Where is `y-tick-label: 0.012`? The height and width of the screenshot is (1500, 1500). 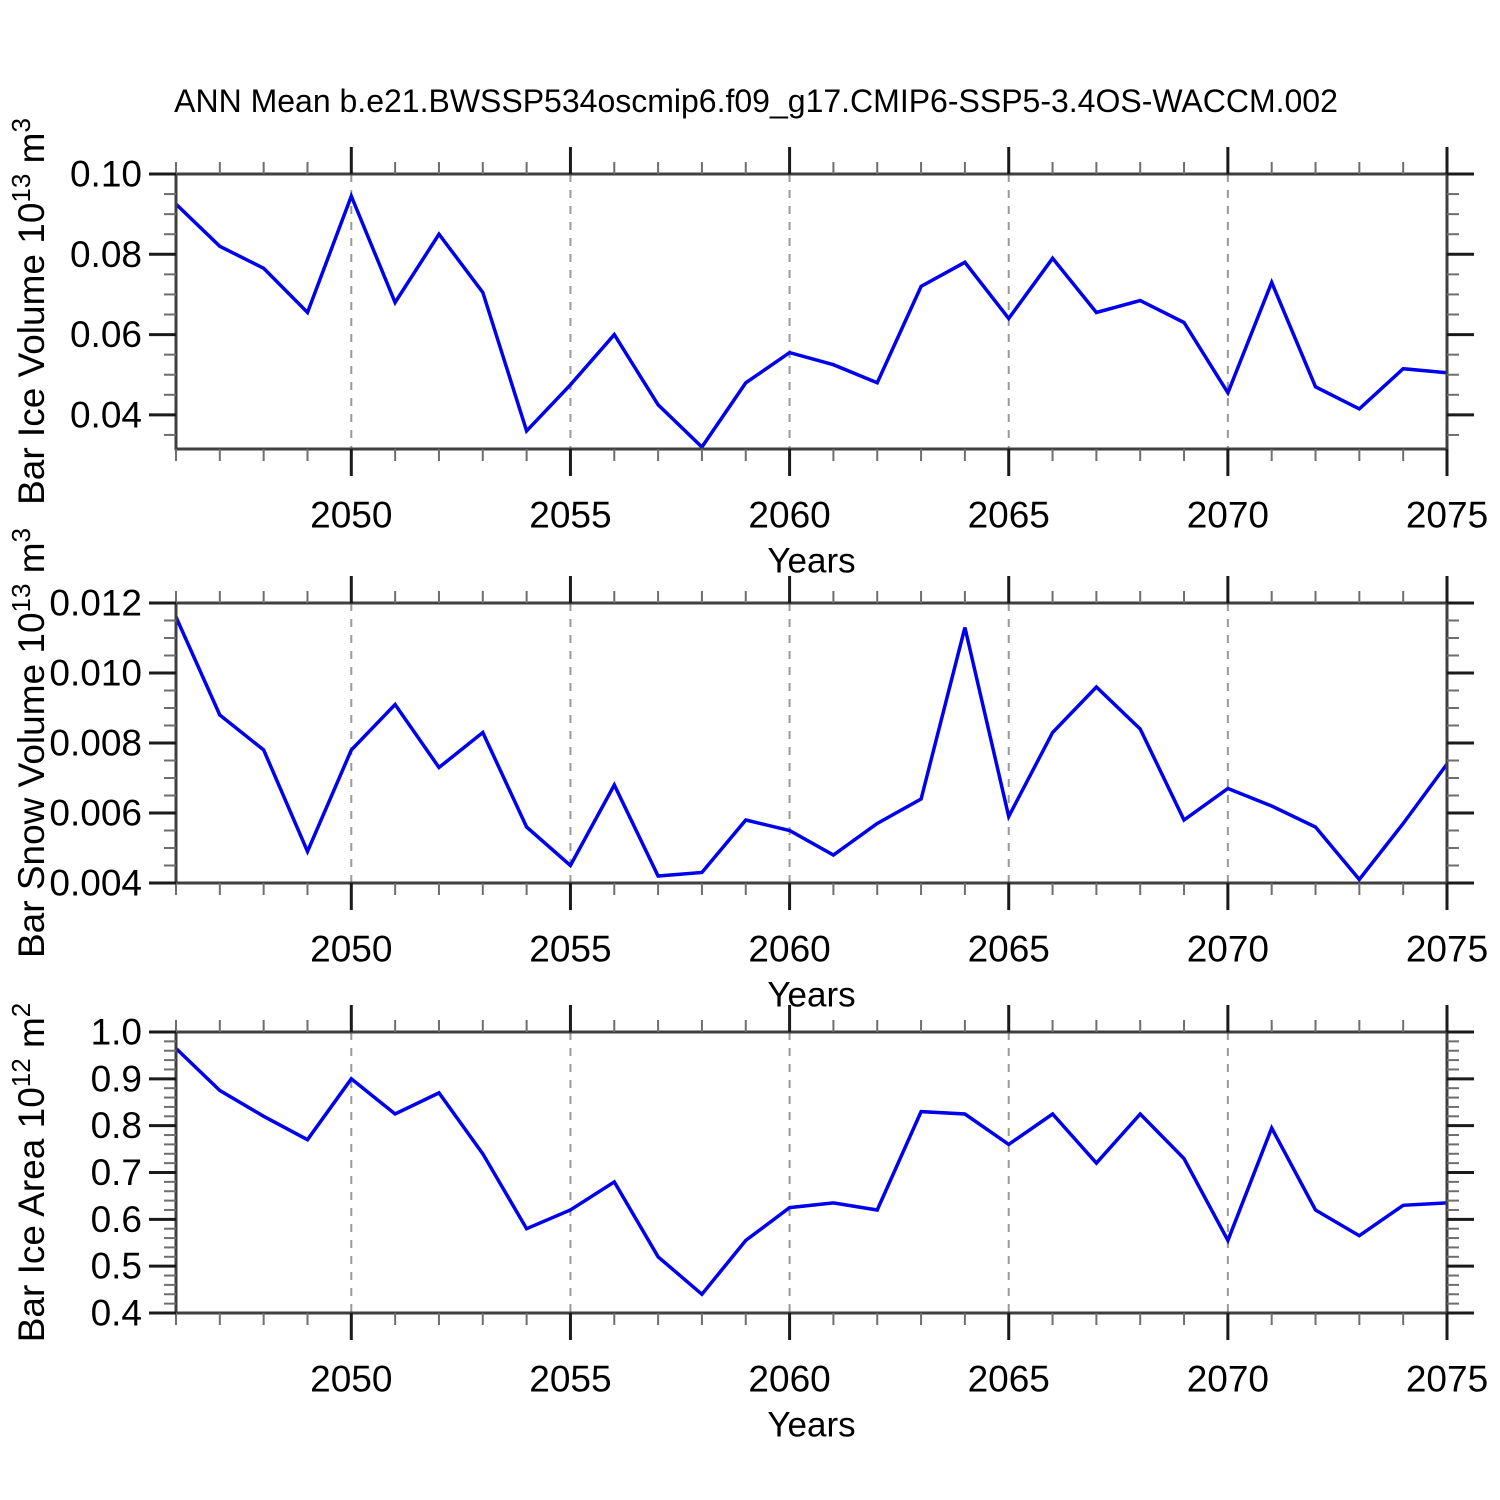
y-tick-label: 0.012 is located at coordinates (95, 603).